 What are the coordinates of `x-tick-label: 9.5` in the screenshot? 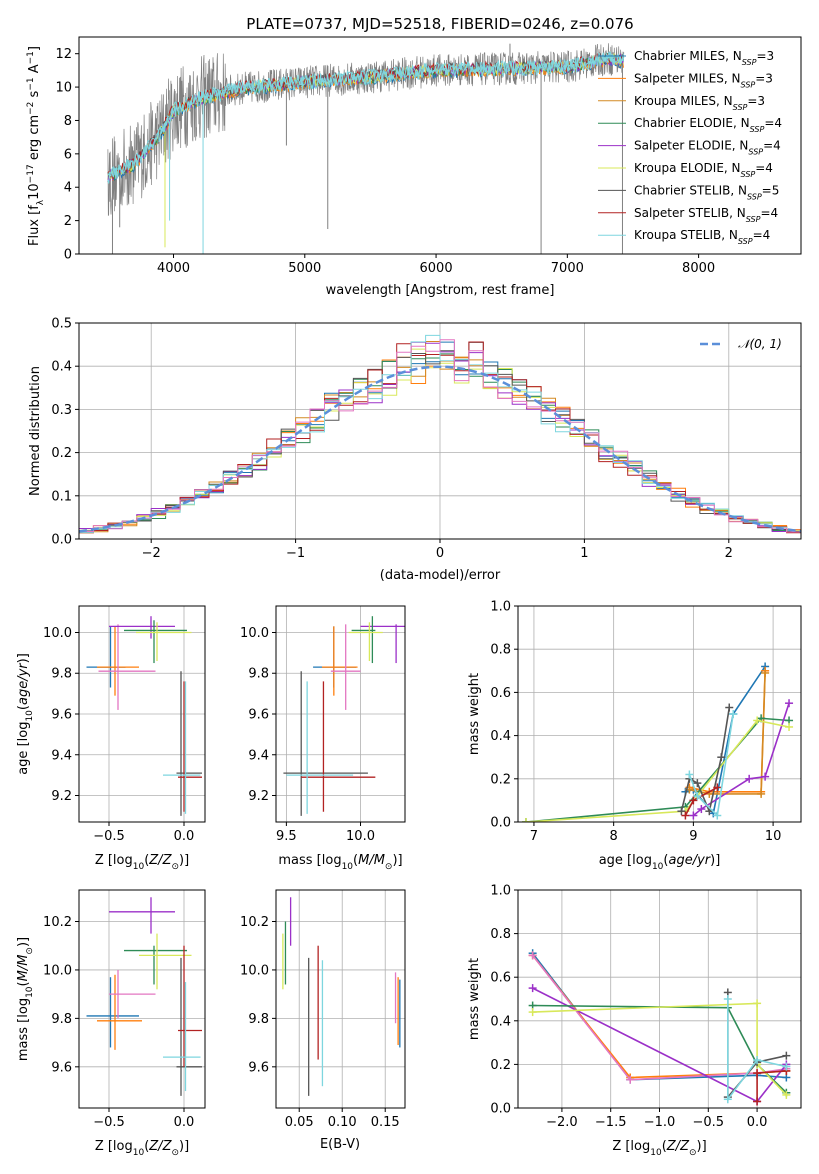 It's located at (286, 836).